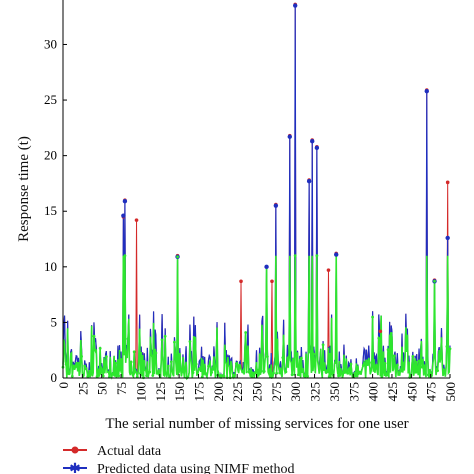 This screenshot has width=474, height=474. What do you see at coordinates (82, 388) in the screenshot?
I see `x-tick-label: 25` at bounding box center [82, 388].